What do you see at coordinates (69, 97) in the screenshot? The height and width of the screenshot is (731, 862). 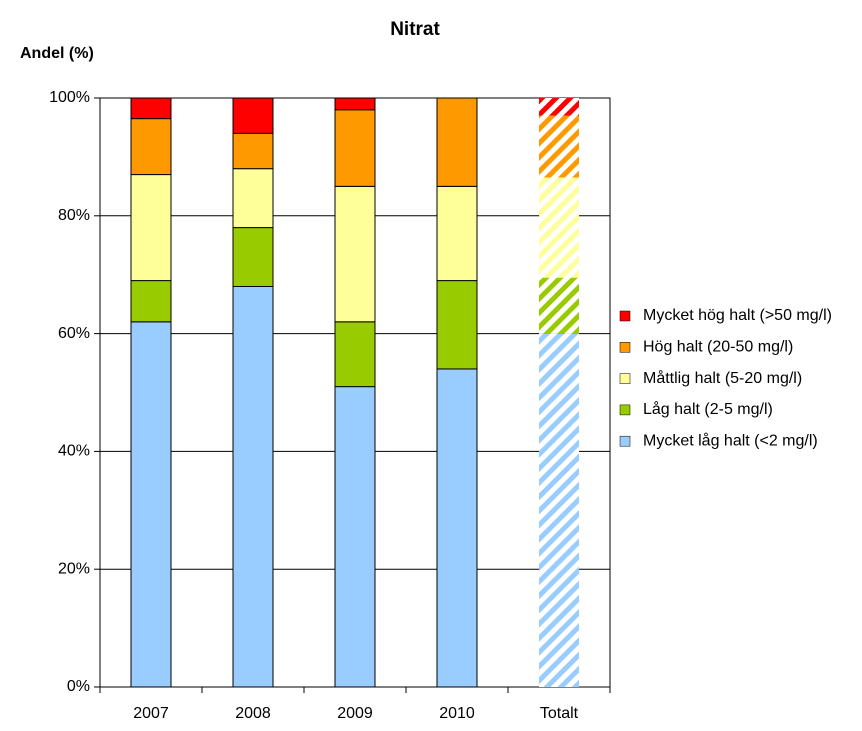 I see `y-tick-label: 100%` at bounding box center [69, 97].